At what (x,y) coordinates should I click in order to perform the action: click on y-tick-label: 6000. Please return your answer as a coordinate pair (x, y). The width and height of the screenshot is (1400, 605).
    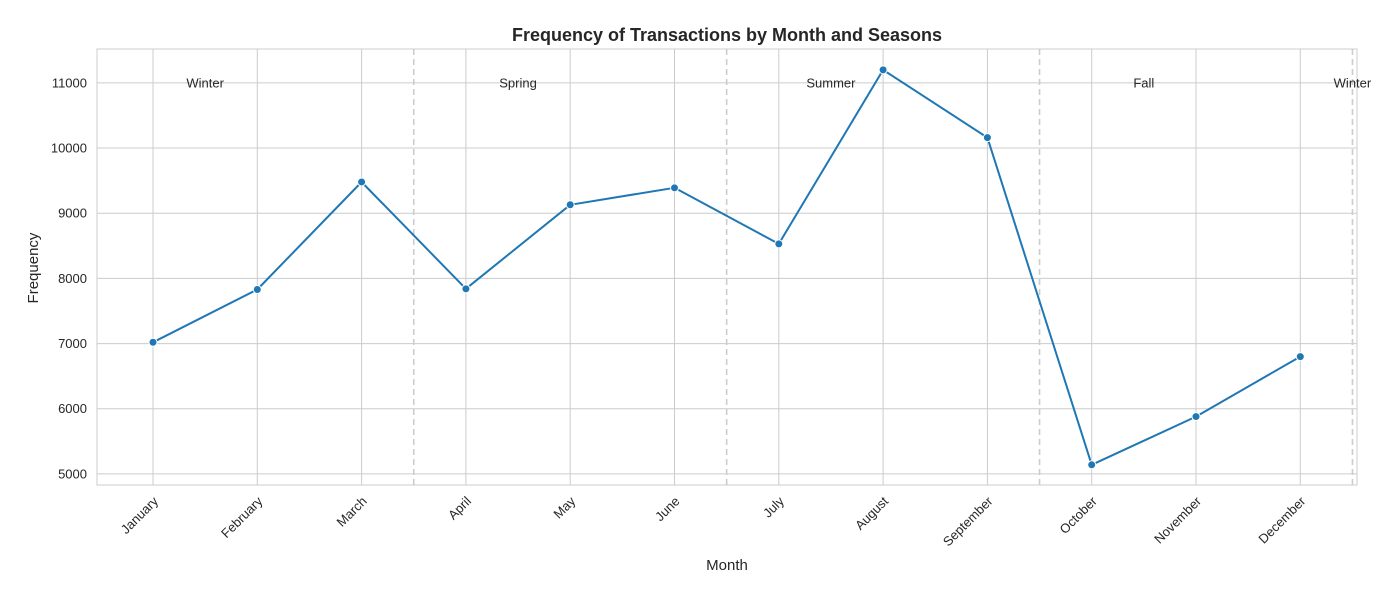
    Looking at the image, I should click on (72, 408).